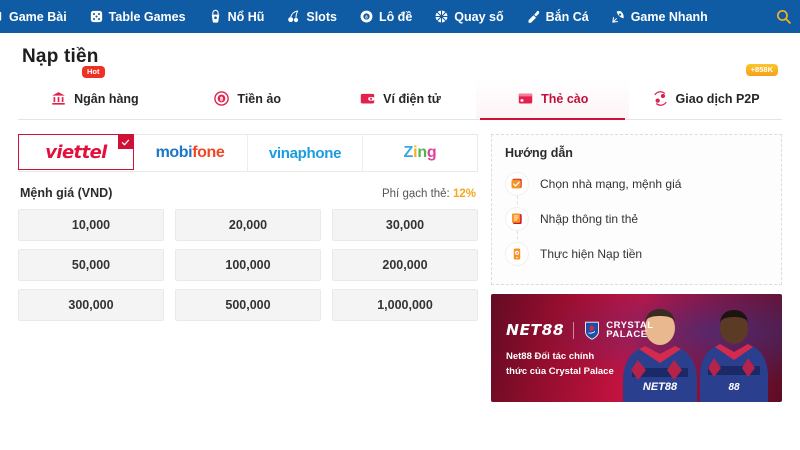 The image size is (800, 450). What do you see at coordinates (248, 305) in the screenshot?
I see `denomination-option: 500,000` at bounding box center [248, 305].